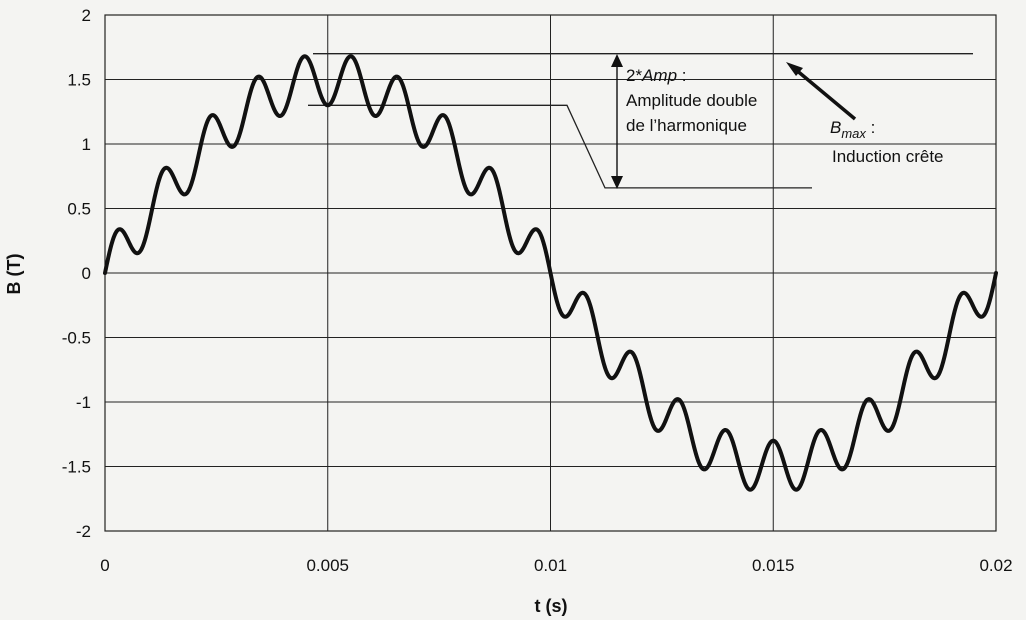 The image size is (1026, 620). I want to click on y-tick-label: 1, so click(86, 144).